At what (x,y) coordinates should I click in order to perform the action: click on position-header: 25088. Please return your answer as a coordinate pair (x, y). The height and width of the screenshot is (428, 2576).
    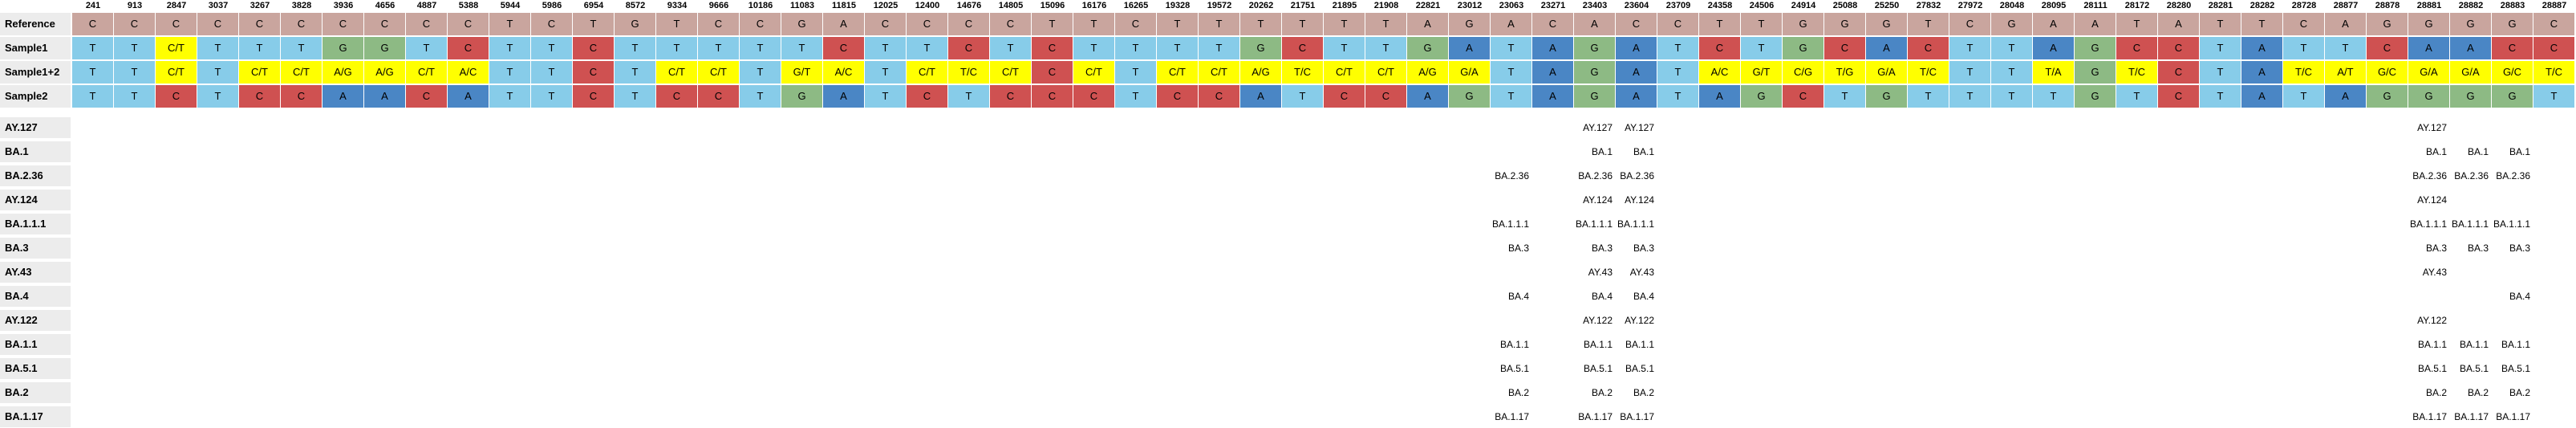
    Looking at the image, I should click on (1845, 5).